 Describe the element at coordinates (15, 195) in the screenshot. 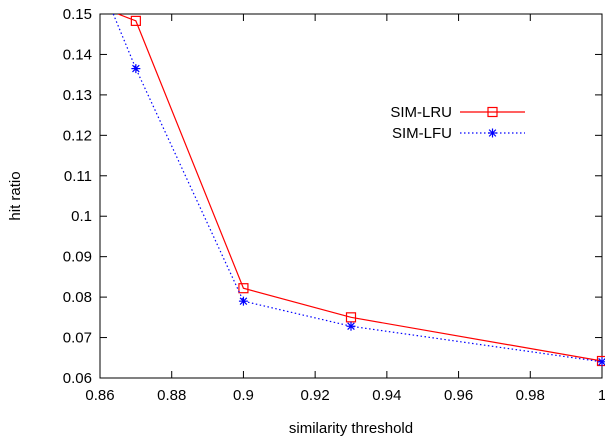

I see `y-axis-label: hit ratio` at that location.